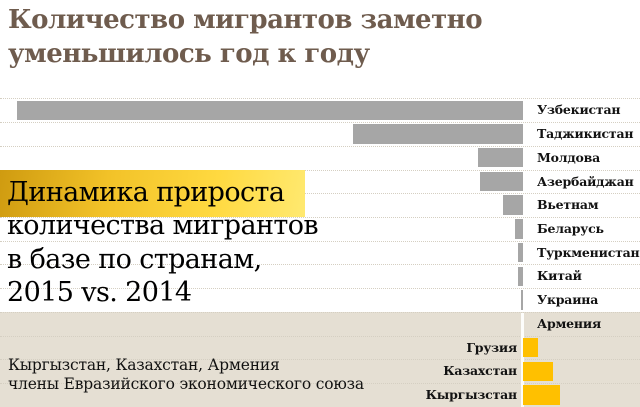 Image resolution: width=640 pixels, height=407 pixels. What do you see at coordinates (568, 205) in the screenshot?
I see `country-label: Вьетнам` at bounding box center [568, 205].